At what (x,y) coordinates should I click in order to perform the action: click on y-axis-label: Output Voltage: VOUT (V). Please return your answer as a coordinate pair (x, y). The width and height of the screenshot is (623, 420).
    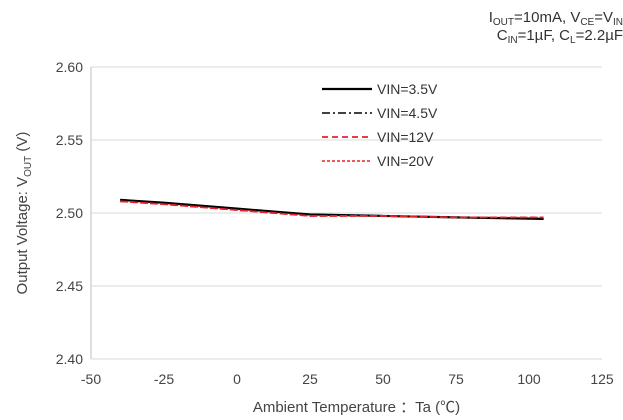
    Looking at the image, I should click on (24, 213).